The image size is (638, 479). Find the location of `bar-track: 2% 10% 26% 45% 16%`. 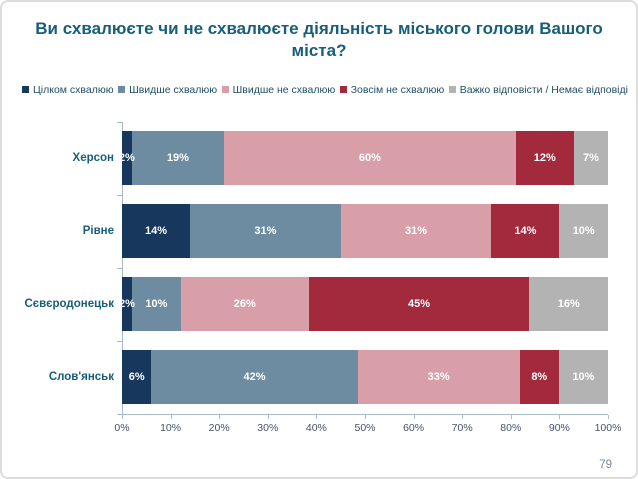

bar-track: 2% 10% 26% 45% 16% is located at coordinates (363, 304).